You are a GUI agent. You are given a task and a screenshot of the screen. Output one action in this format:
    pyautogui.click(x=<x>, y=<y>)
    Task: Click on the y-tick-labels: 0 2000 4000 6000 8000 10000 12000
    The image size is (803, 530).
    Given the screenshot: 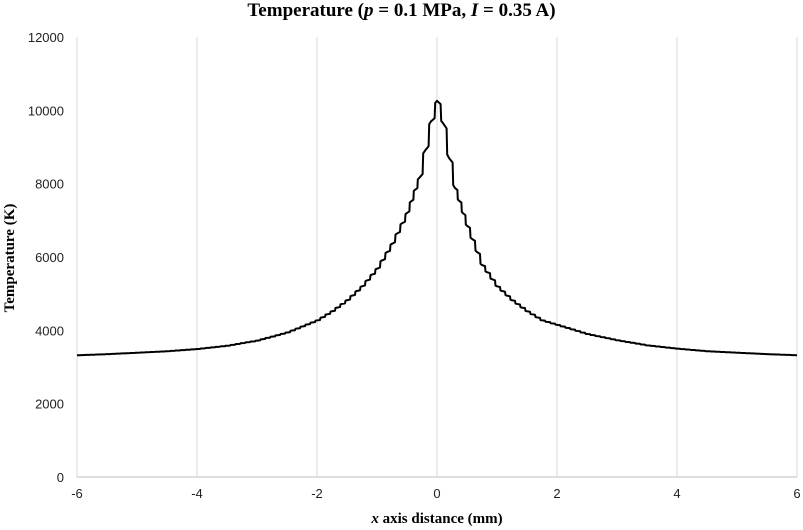 What is the action you would take?
    pyautogui.click(x=46, y=257)
    